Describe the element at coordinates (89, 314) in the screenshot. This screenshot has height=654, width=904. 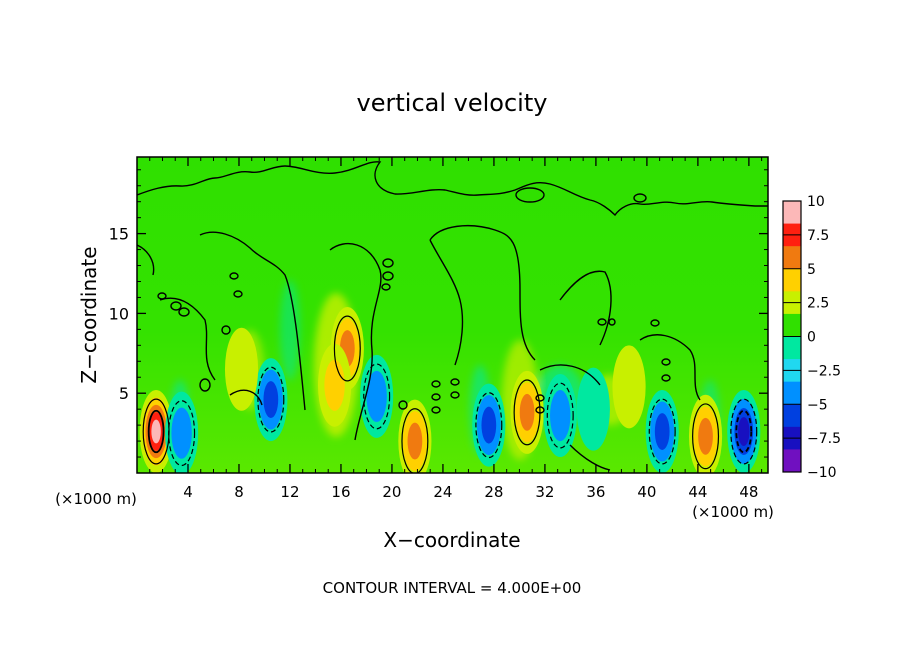
I see `y-axis-label: Z−coordinate` at that location.